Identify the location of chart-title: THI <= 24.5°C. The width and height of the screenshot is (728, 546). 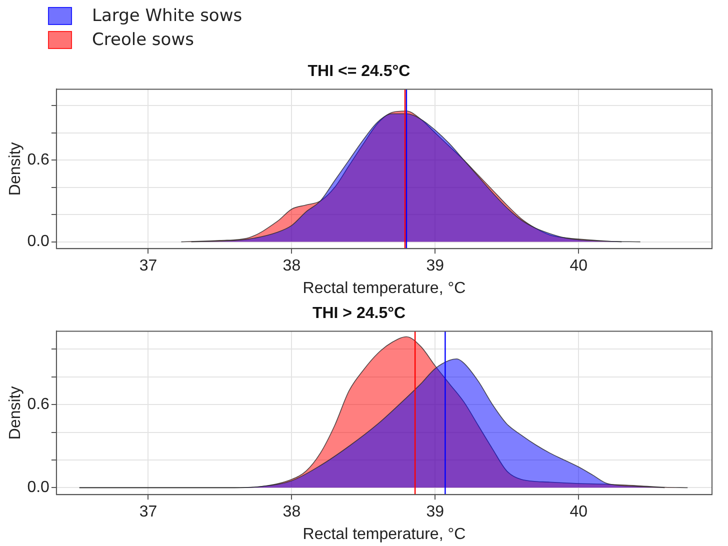
(359, 71).